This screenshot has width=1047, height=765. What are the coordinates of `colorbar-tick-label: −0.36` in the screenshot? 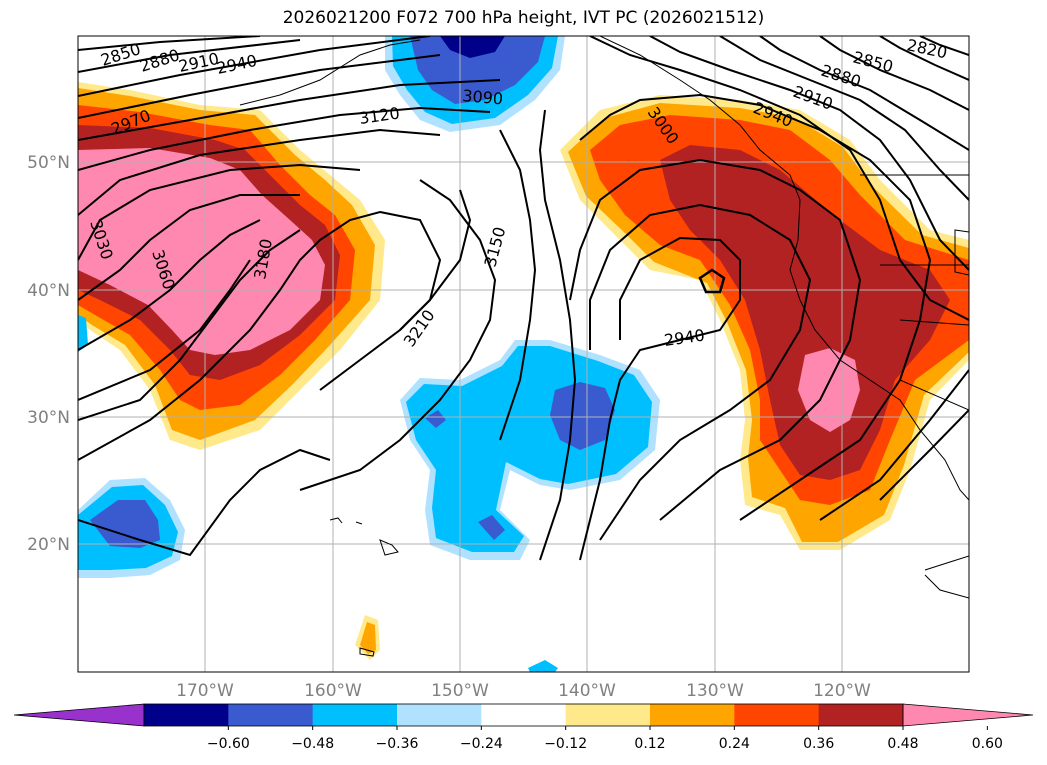 It's located at (397, 744).